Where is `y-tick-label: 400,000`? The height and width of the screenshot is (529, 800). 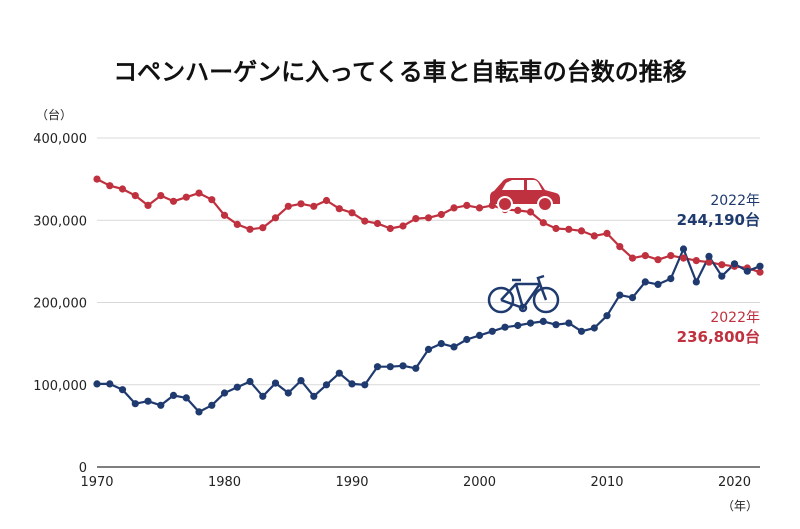
y-tick-label: 400,000 is located at coordinates (60, 139).